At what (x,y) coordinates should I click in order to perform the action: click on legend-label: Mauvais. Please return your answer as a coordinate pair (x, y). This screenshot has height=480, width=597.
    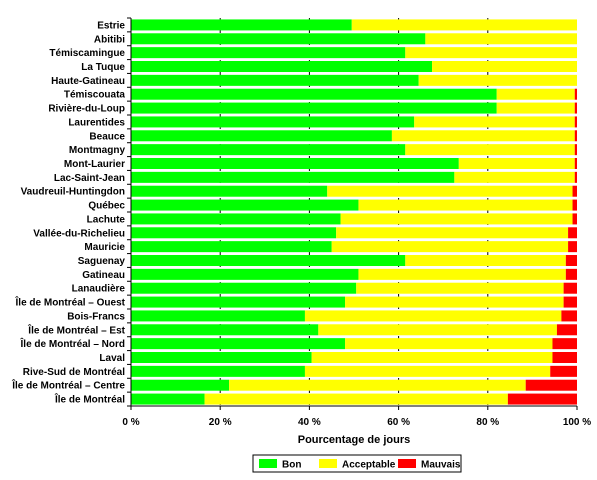
    Looking at the image, I should click on (441, 465).